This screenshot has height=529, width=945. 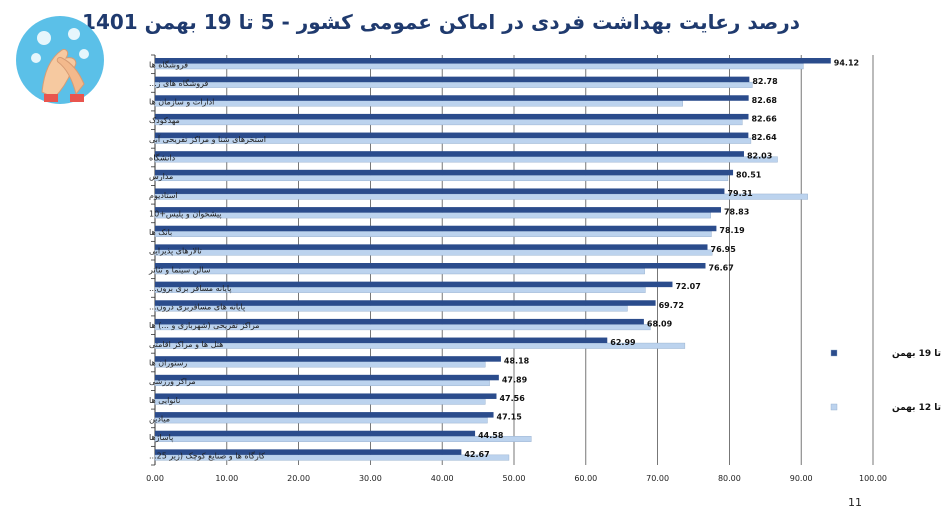 I want to click on hand-washing-icon, so click(x=60, y=60).